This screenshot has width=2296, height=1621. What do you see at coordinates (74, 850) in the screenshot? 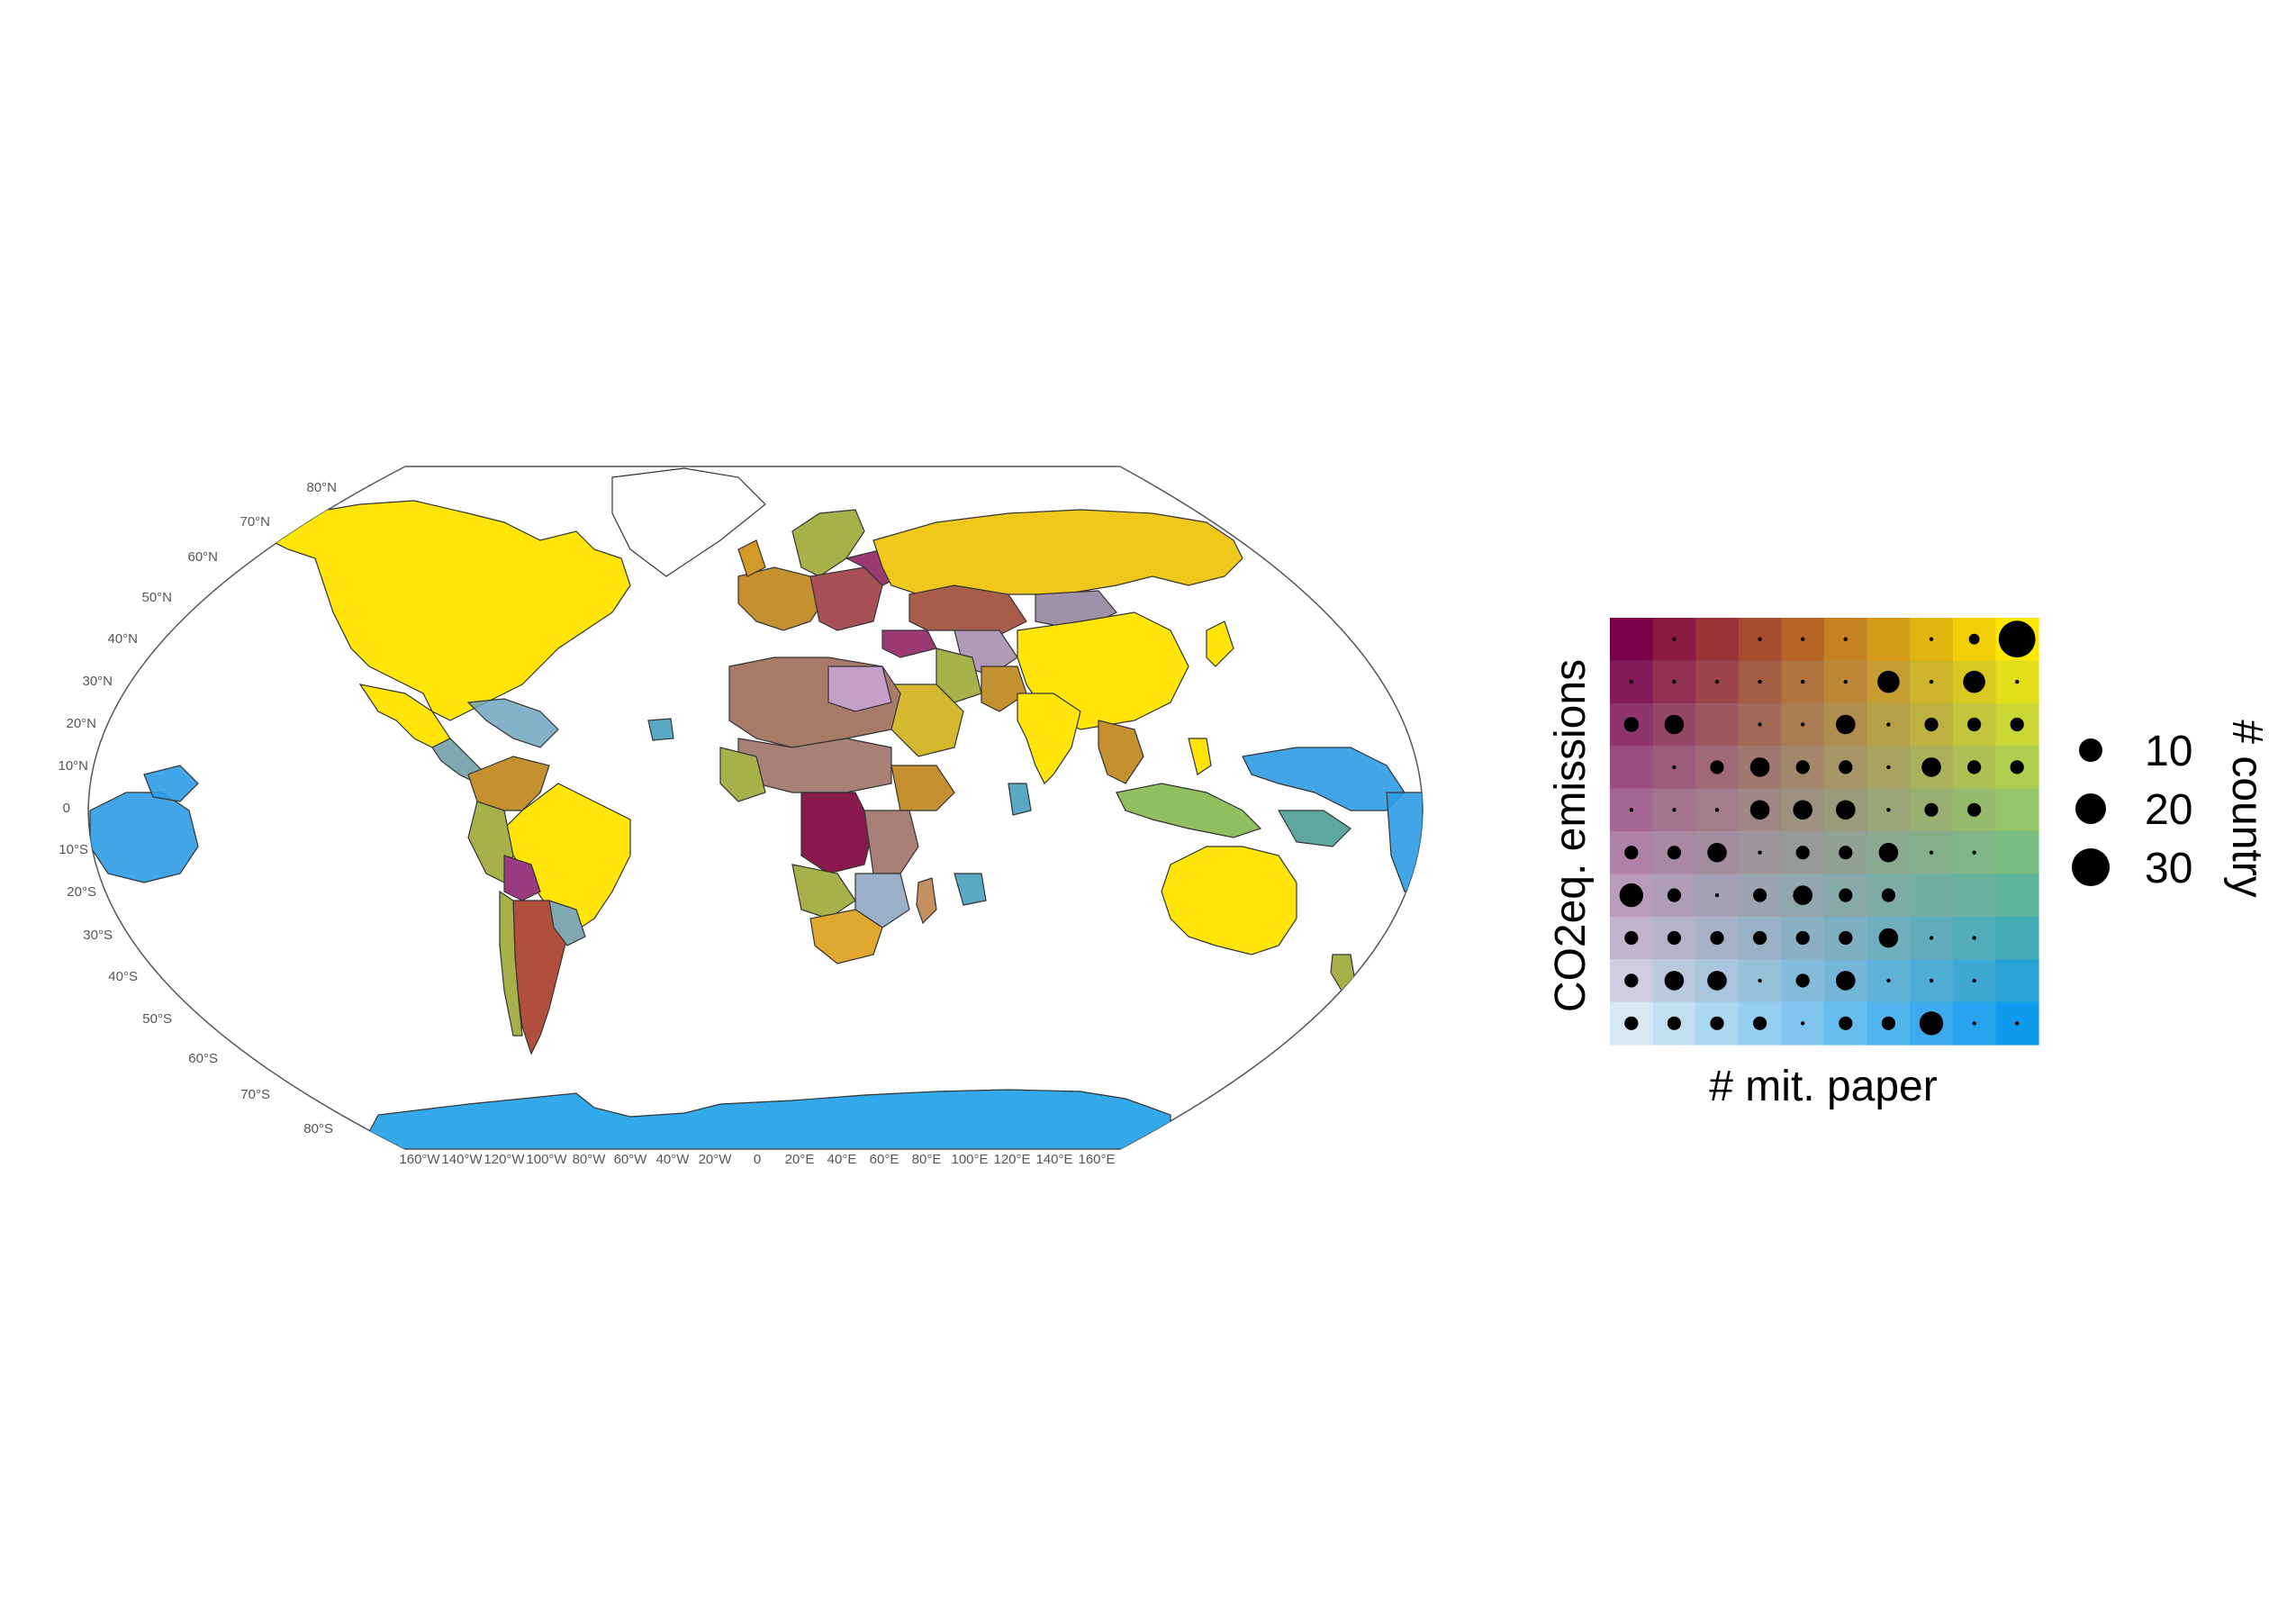
I see `lat-label: 10°S` at bounding box center [74, 850].